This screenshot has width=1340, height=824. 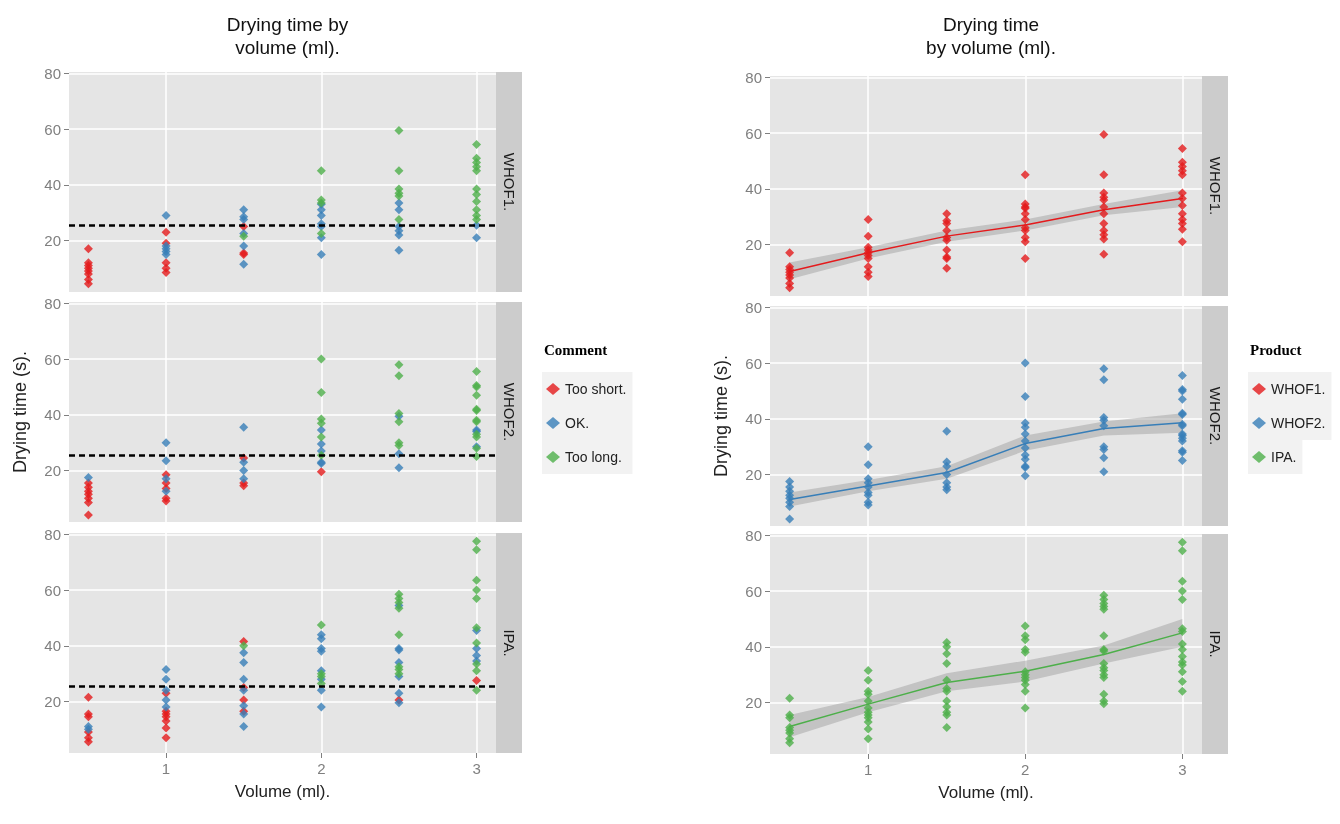 I want to click on legend-title: Product, so click(x=1276, y=349).